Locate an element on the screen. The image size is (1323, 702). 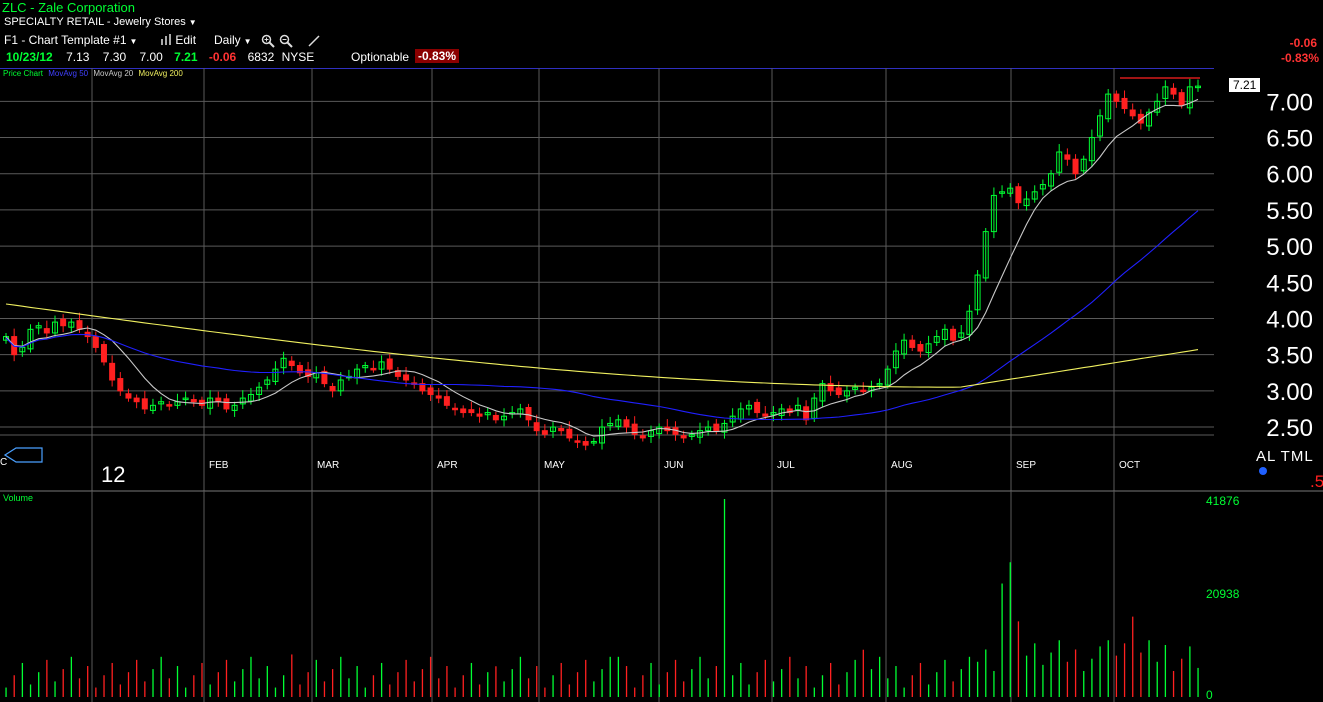
chart-template-dropdown: F1 - Chart Template #1 ▼ is located at coordinates (70, 40).